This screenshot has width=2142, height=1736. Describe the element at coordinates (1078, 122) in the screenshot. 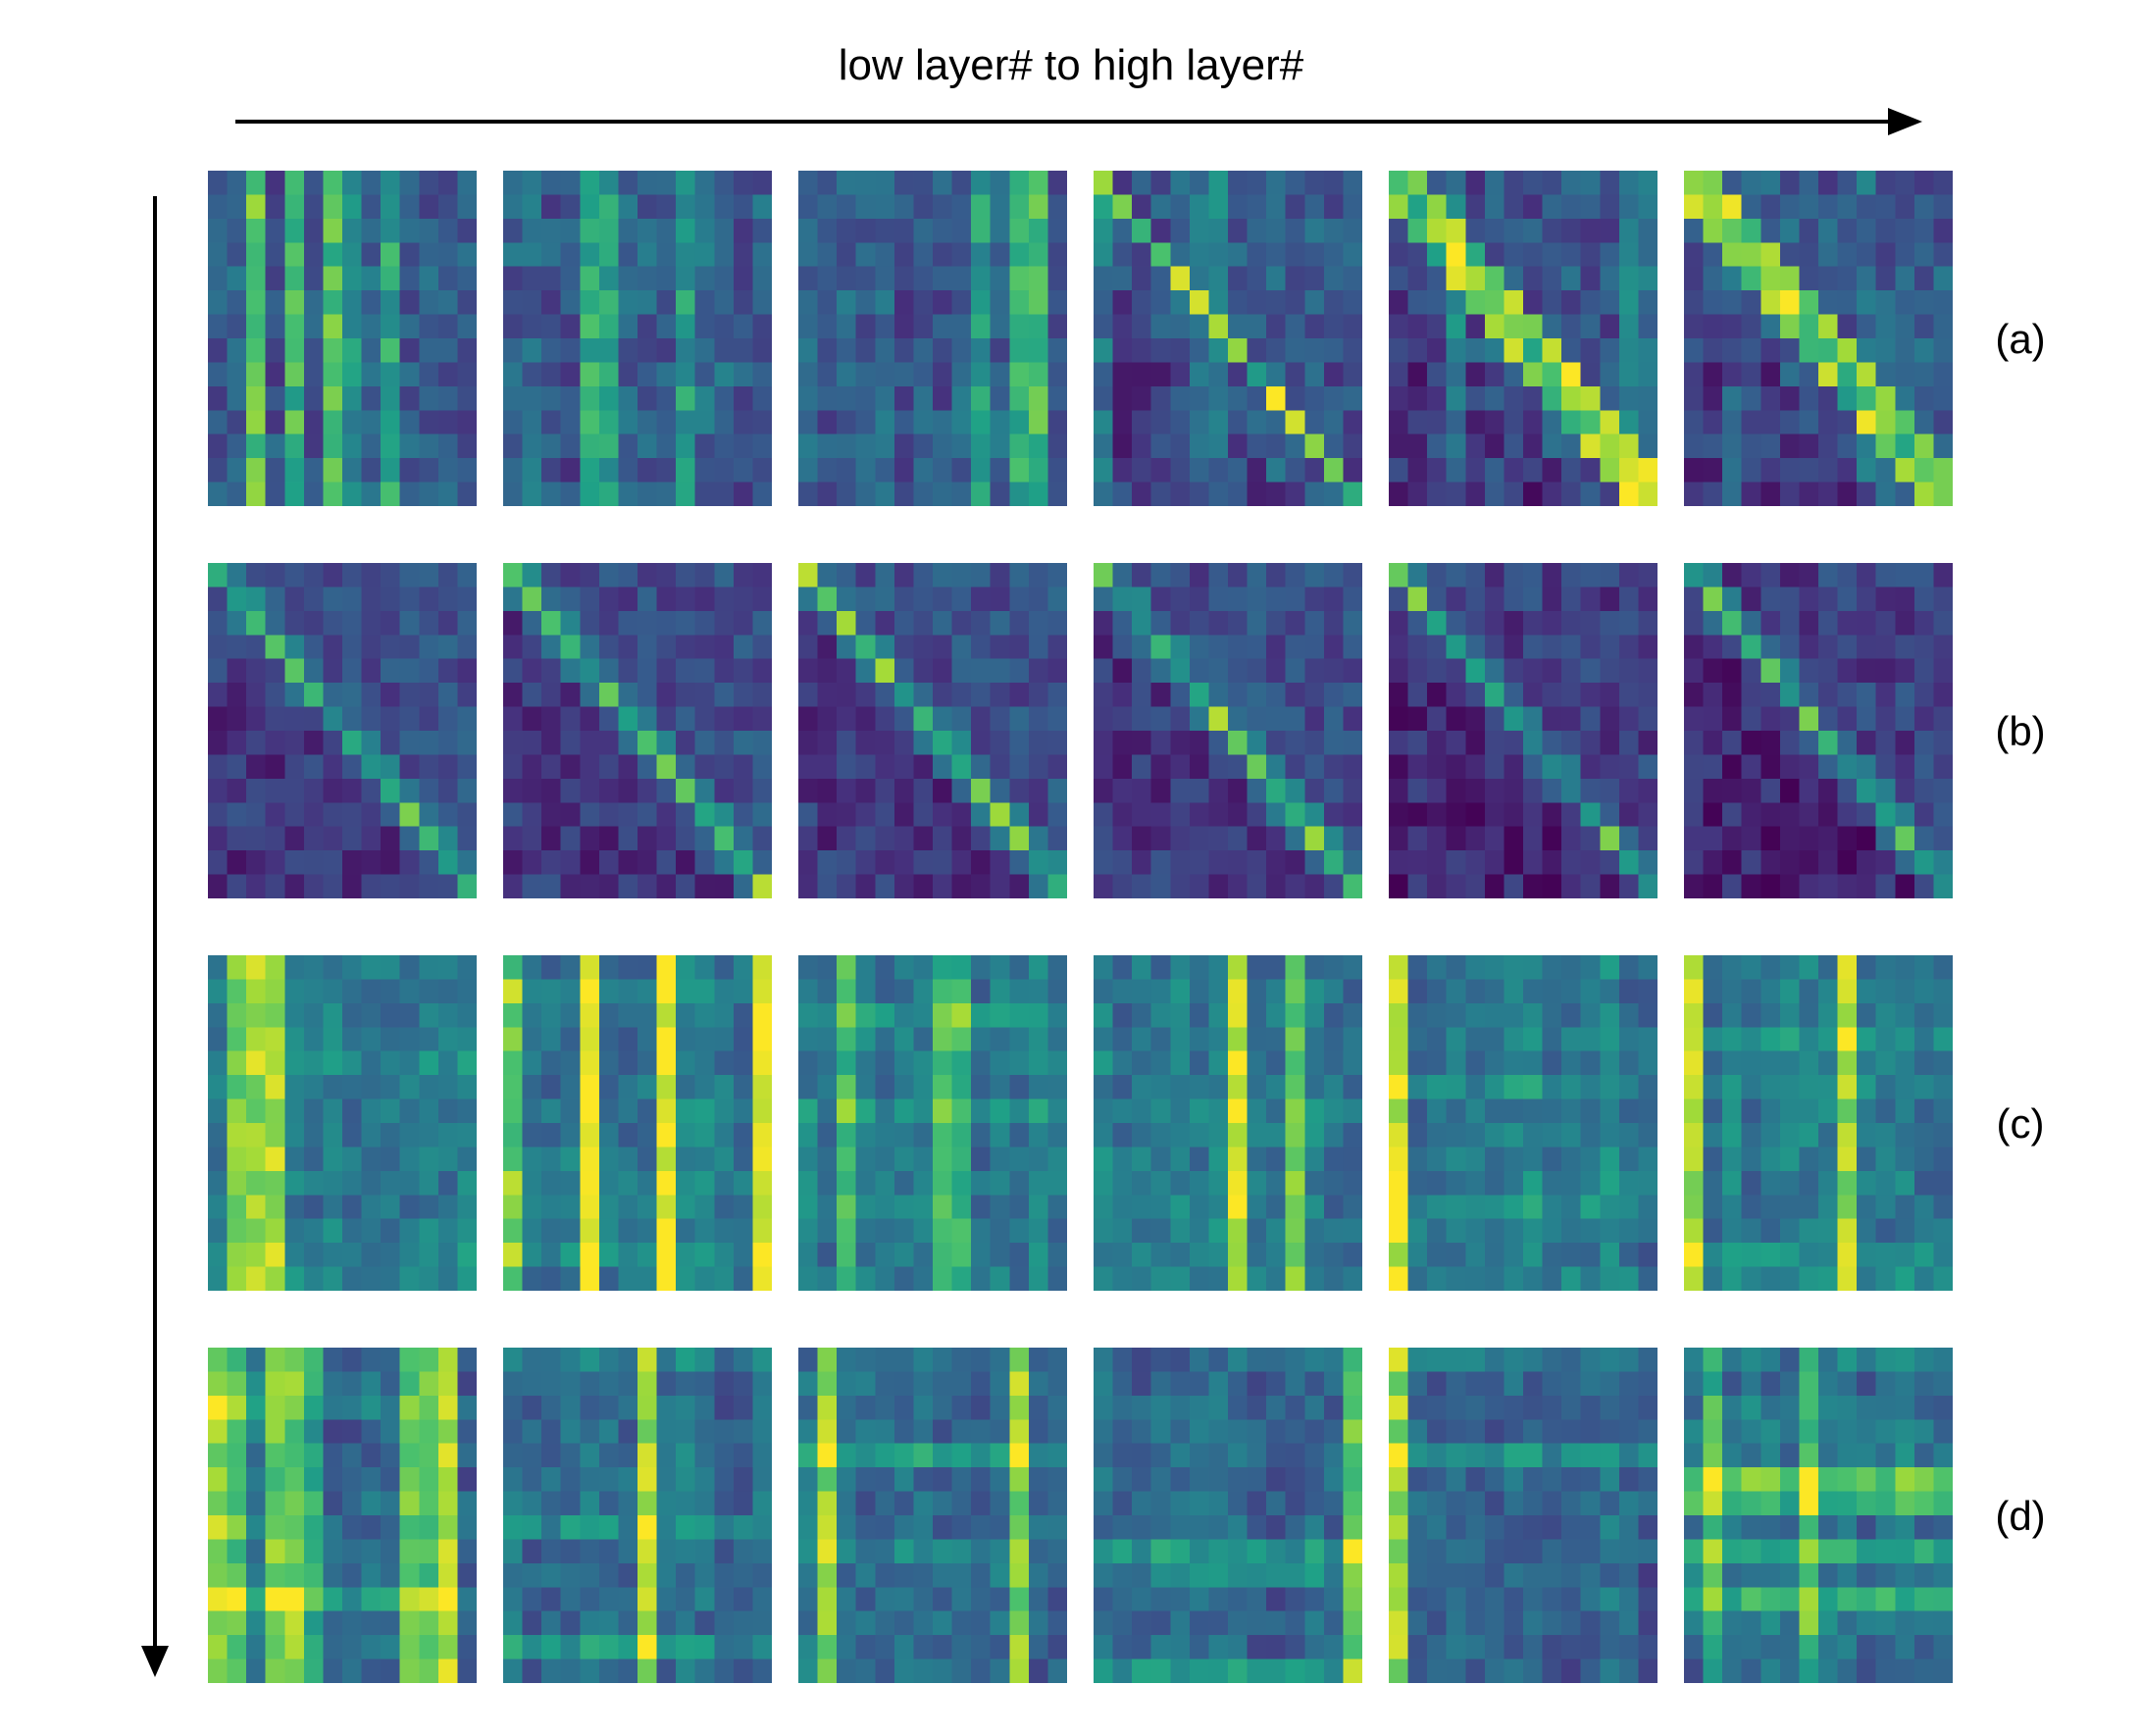

I see `horizontal-arrow-icon` at that location.